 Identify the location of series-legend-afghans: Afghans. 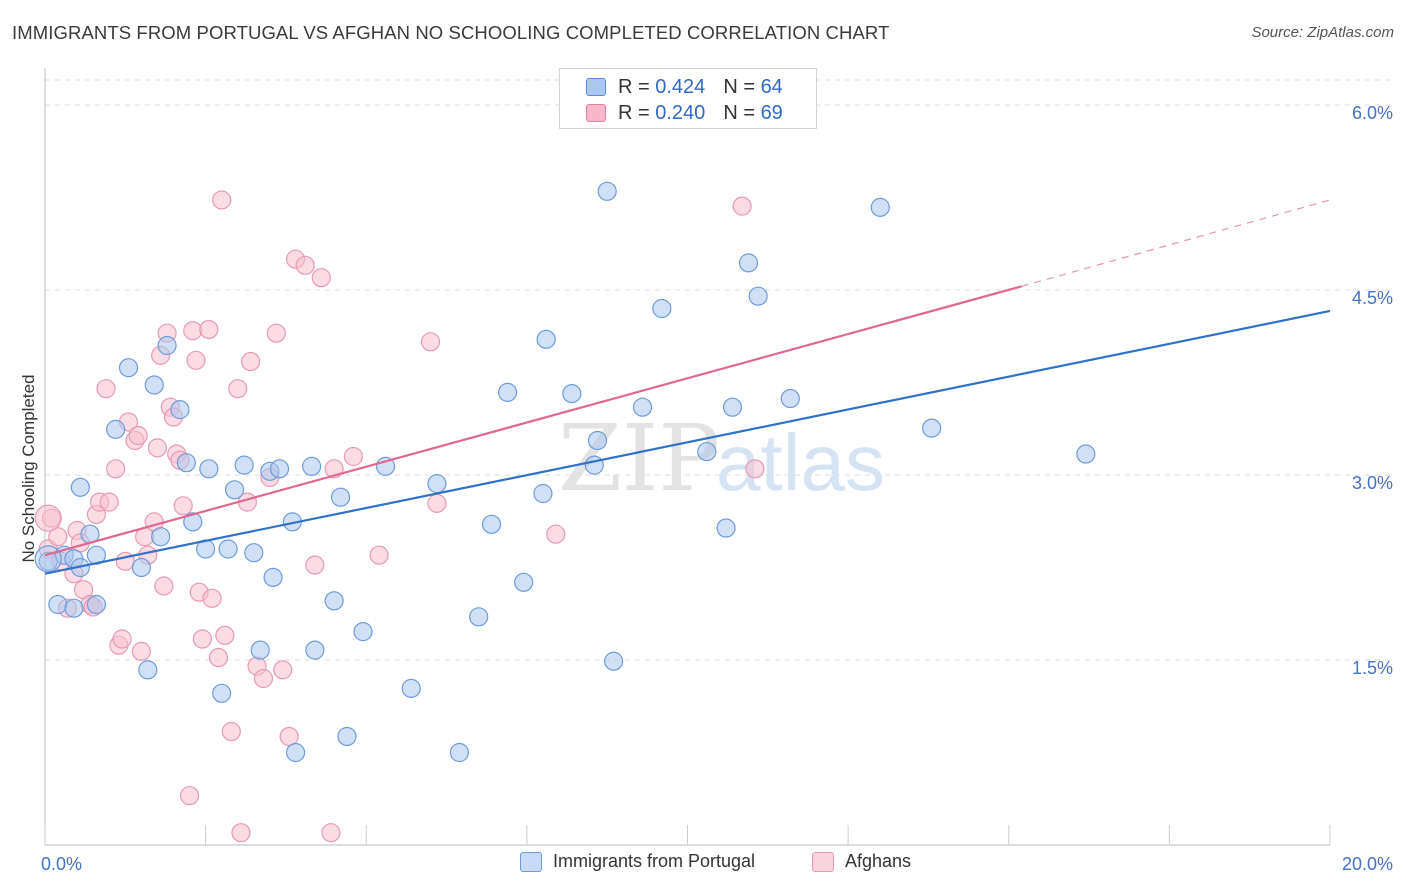
(861, 861).